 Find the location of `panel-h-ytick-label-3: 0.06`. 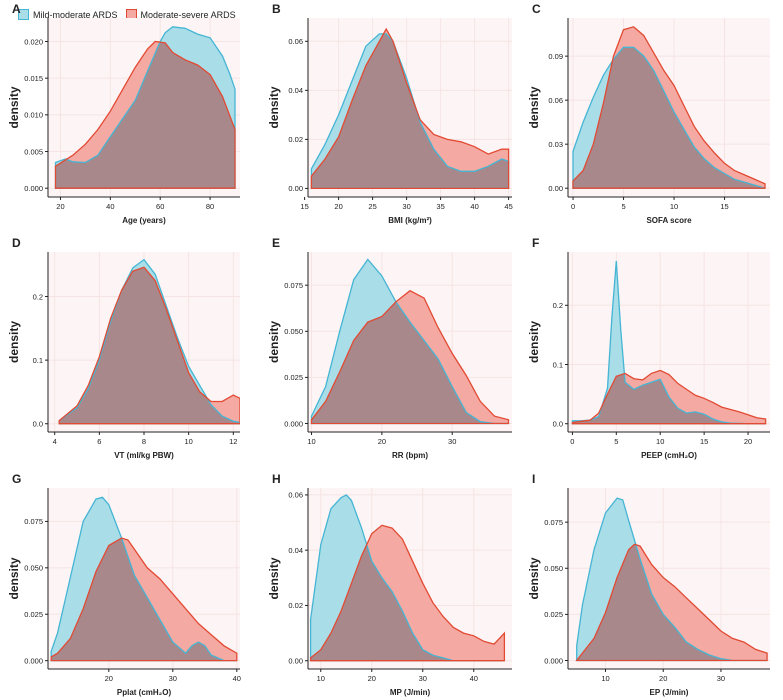

panel-h-ytick-label-3: 0.06 is located at coordinates (295, 495).